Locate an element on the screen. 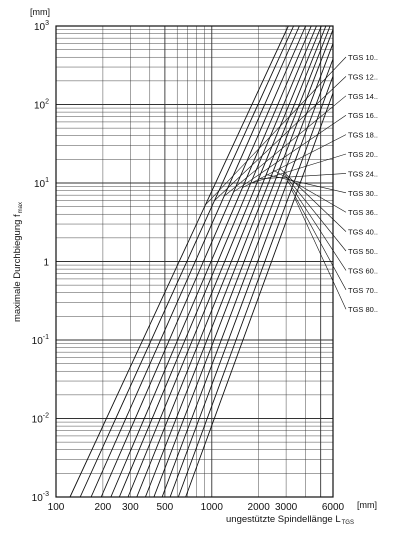 The width and height of the screenshot is (400, 539). series-label: TGS 12.. is located at coordinates (363, 76).